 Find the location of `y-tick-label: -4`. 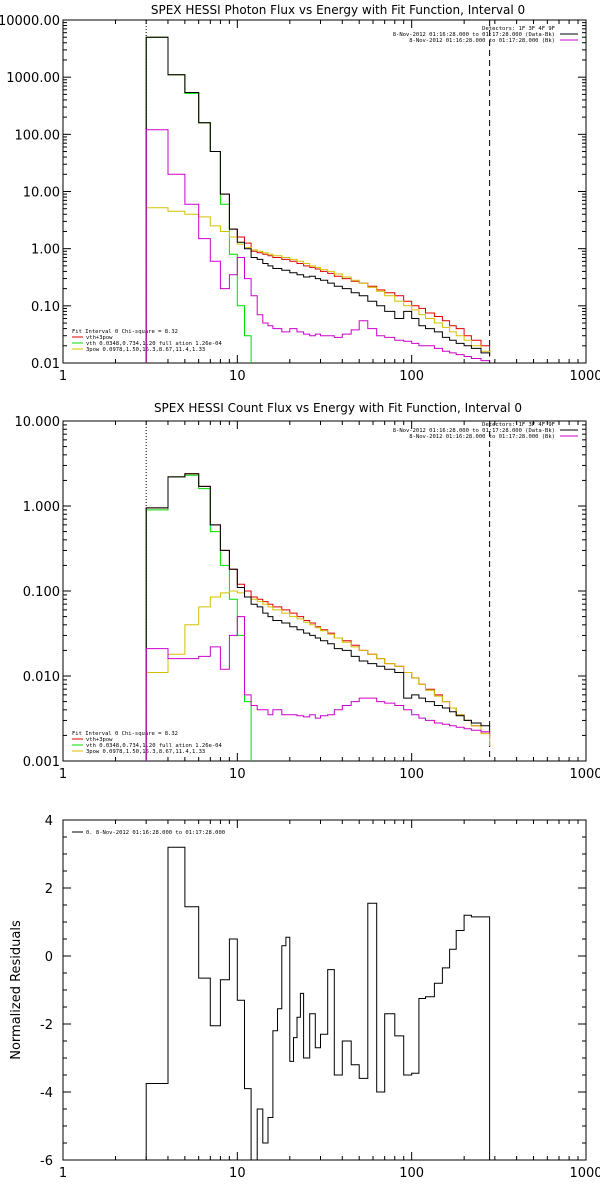

y-tick-label: -4 is located at coordinates (46, 1093).